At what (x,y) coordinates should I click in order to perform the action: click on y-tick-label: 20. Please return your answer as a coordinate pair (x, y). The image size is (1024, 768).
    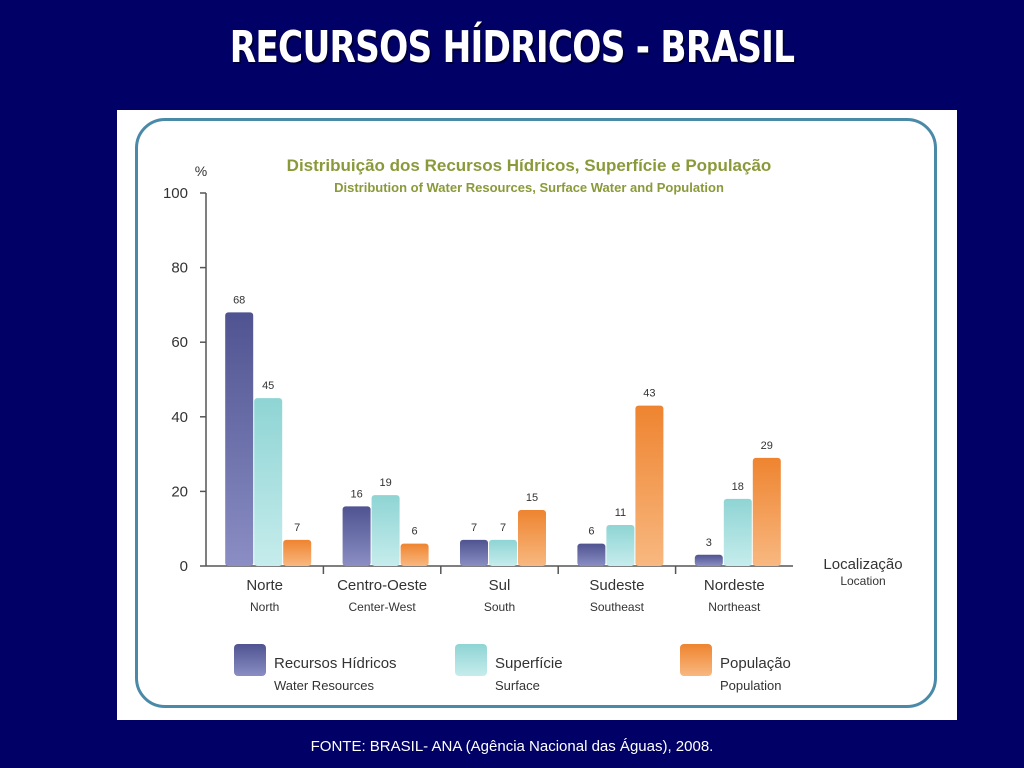
    Looking at the image, I should click on (179, 491).